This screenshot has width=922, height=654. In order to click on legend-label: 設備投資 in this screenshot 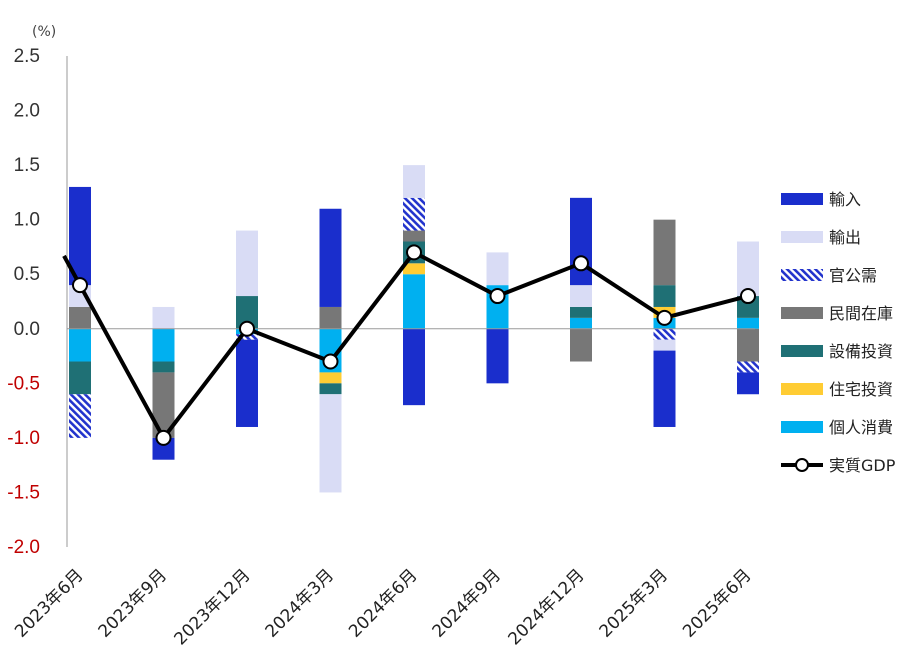, I will do `click(861, 351)`.